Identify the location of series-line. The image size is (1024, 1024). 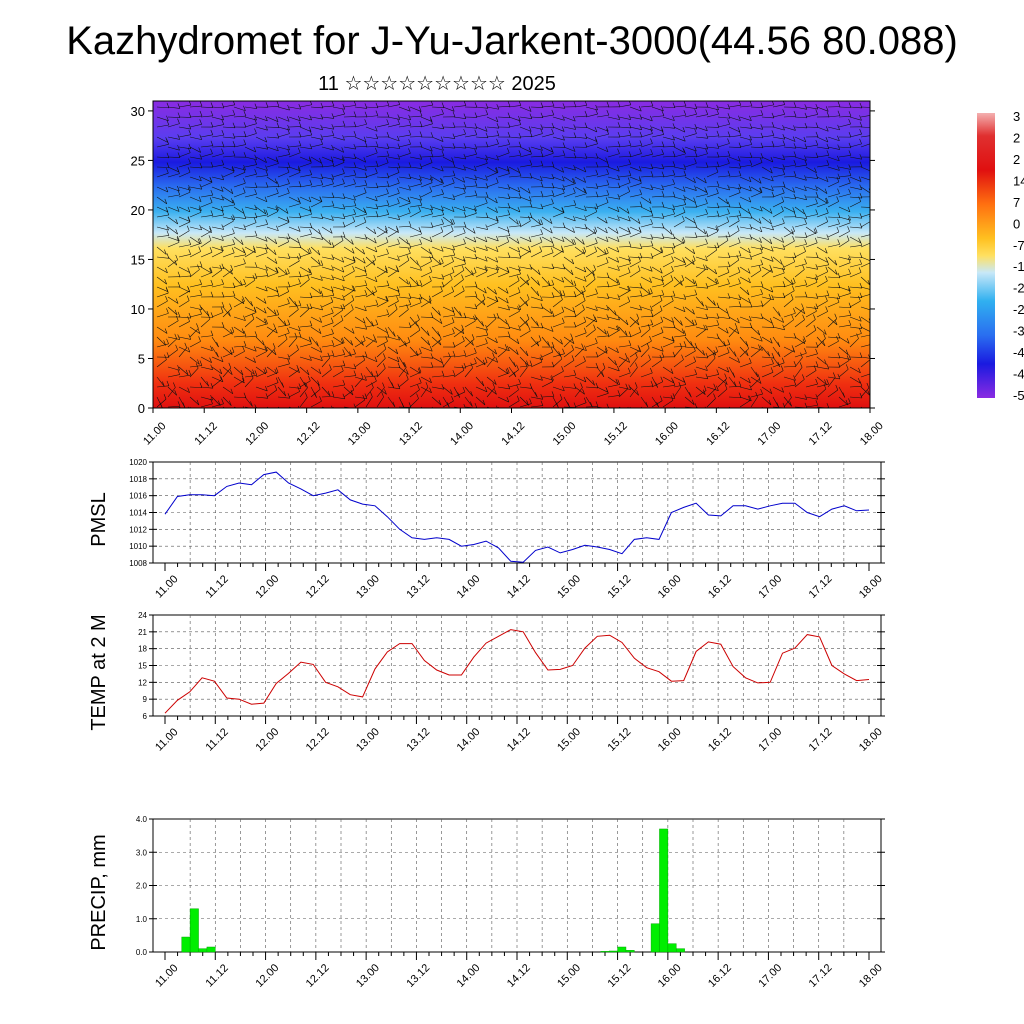
(517, 671).